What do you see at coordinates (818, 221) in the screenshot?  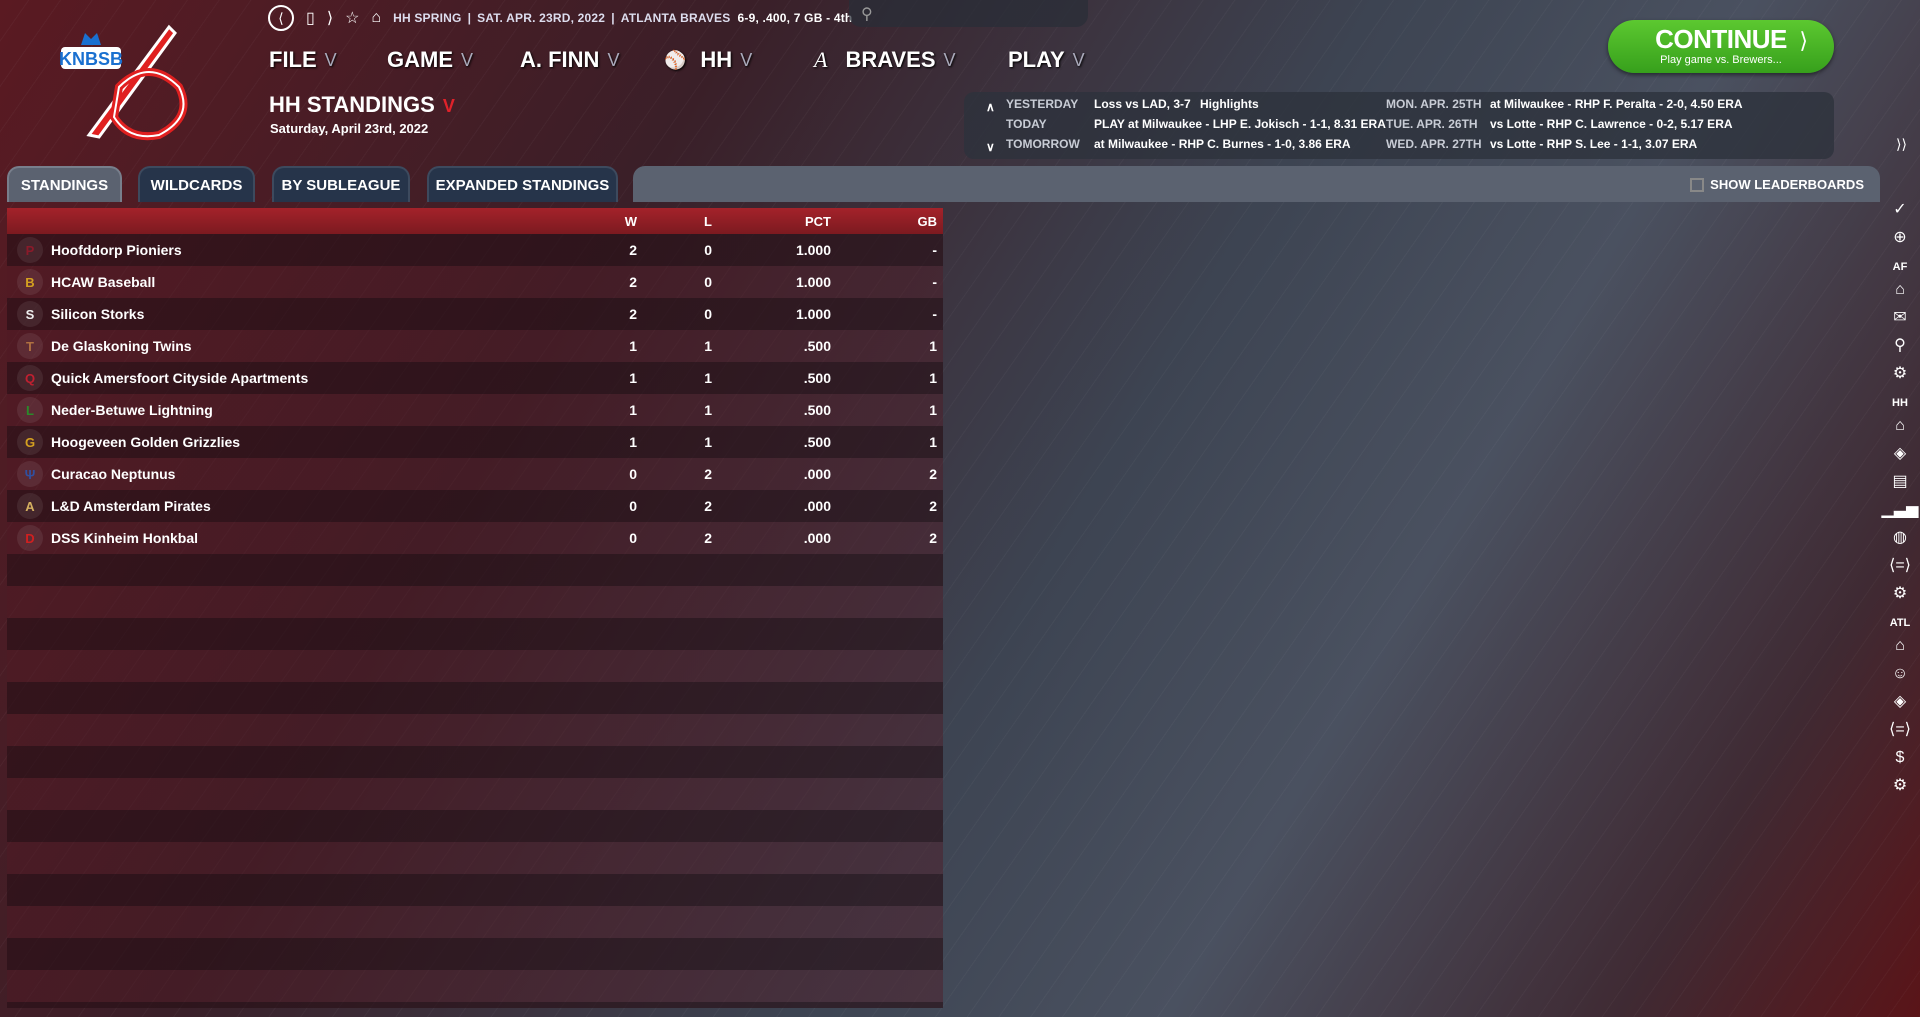 I see `col-pct: PCT` at bounding box center [818, 221].